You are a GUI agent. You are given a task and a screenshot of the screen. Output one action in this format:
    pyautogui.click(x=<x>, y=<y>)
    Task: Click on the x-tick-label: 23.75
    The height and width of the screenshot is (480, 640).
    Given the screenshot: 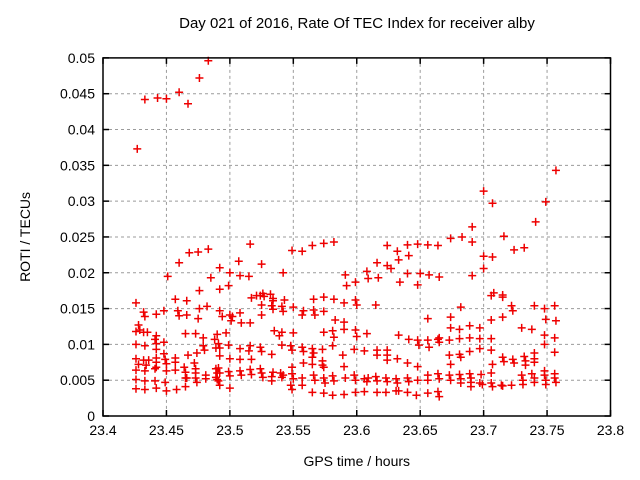 What is the action you would take?
    pyautogui.click(x=547, y=430)
    